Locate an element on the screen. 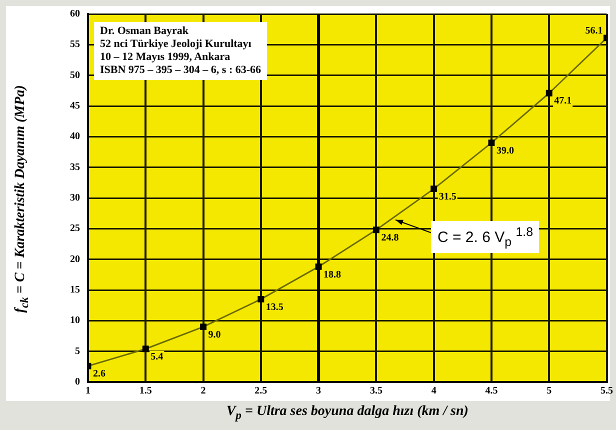 This screenshot has width=616, height=430. y-tick-label: 25 is located at coordinates (75, 228).